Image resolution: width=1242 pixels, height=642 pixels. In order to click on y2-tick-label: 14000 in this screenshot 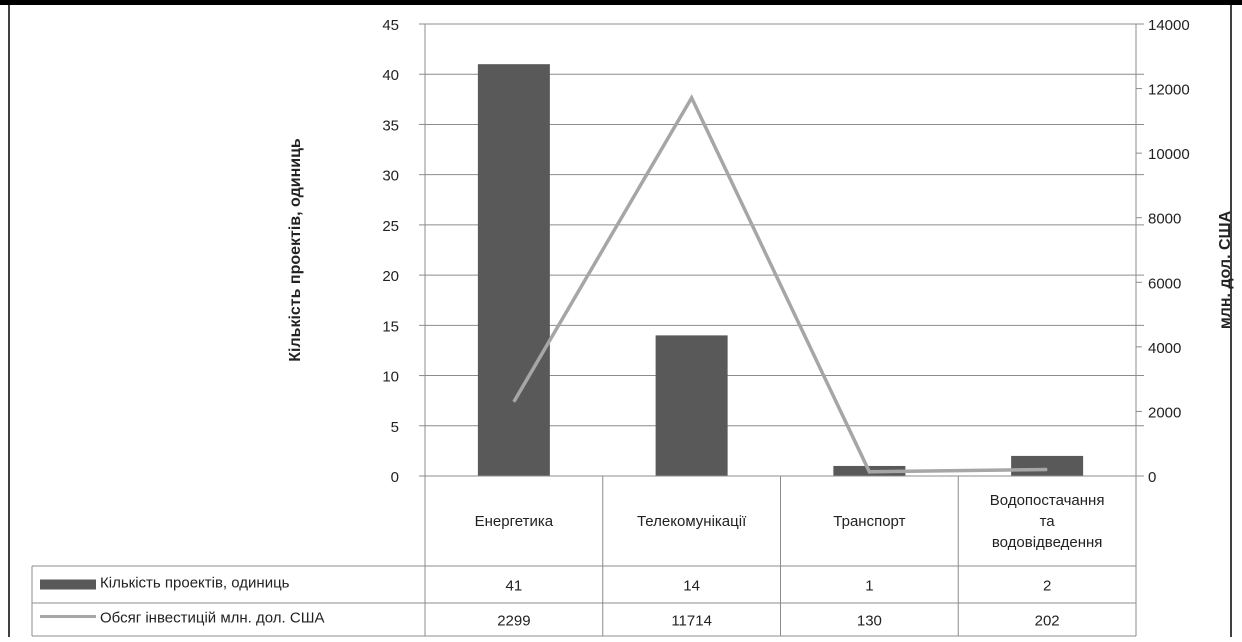, I will do `click(1169, 25)`.